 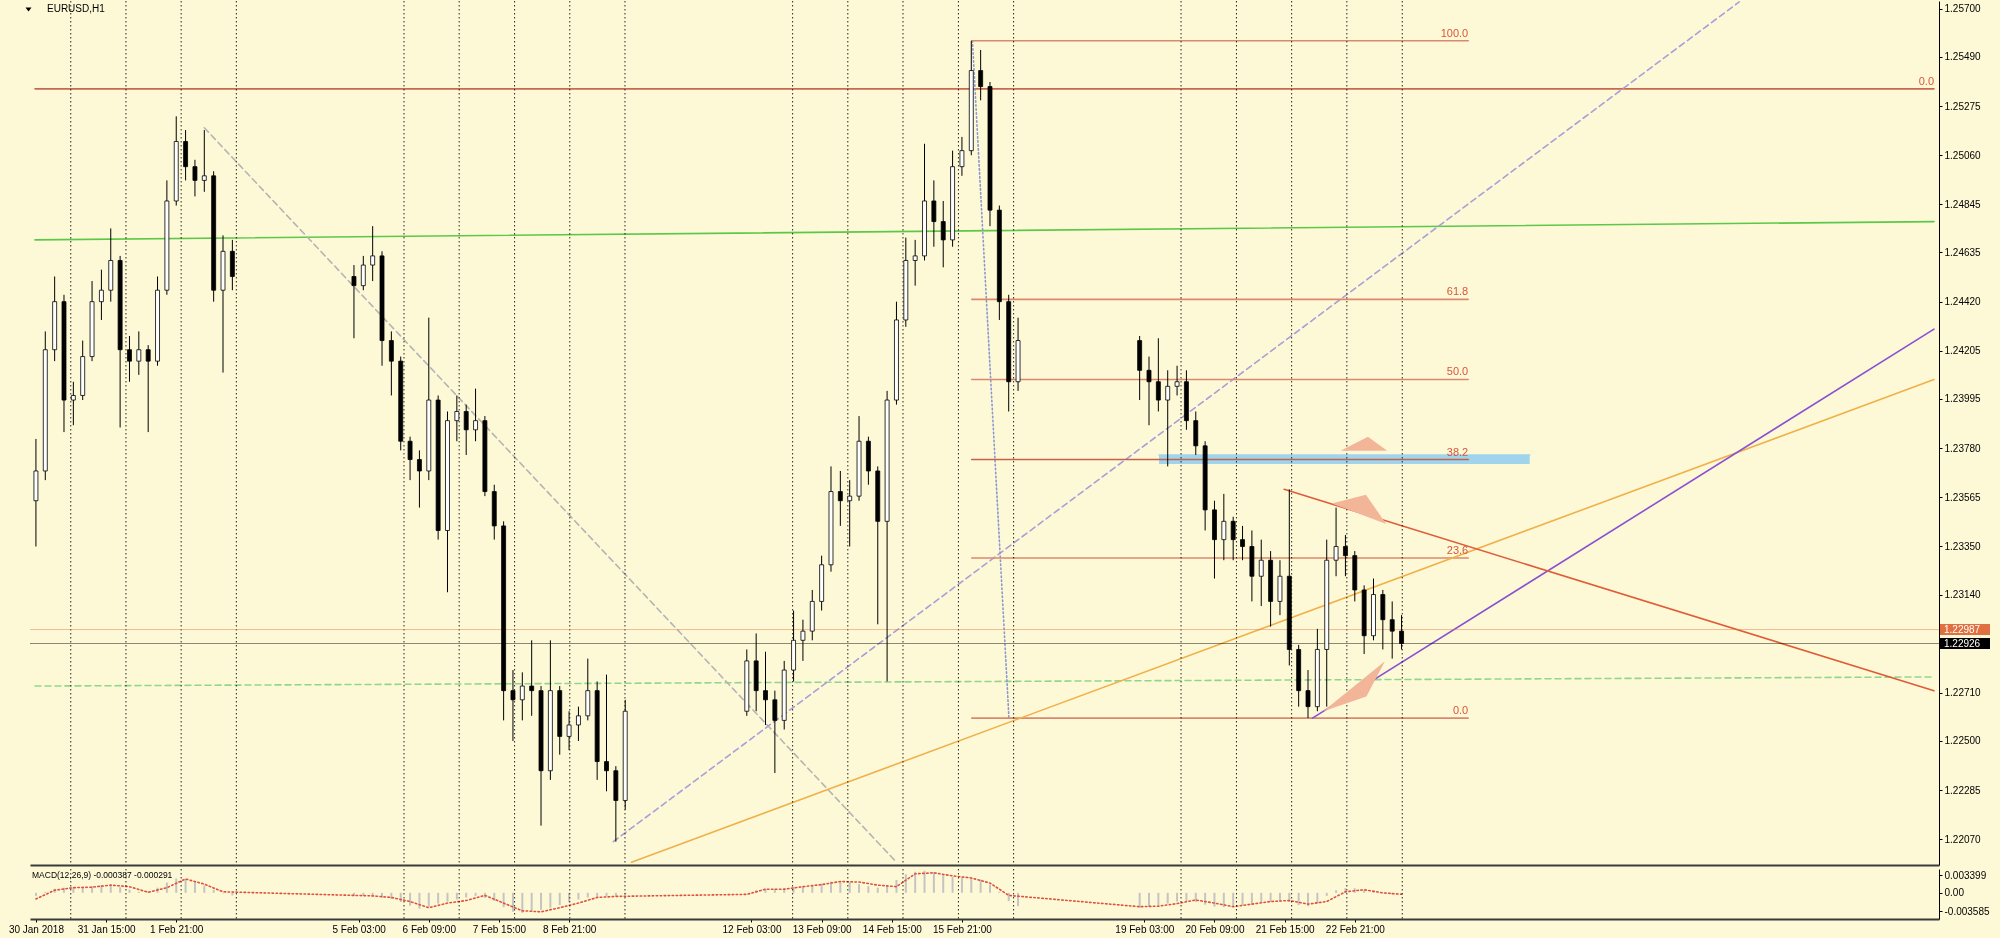 What do you see at coordinates (1963, 399) in the screenshot?
I see `y-tick-label: 1.23995` at bounding box center [1963, 399].